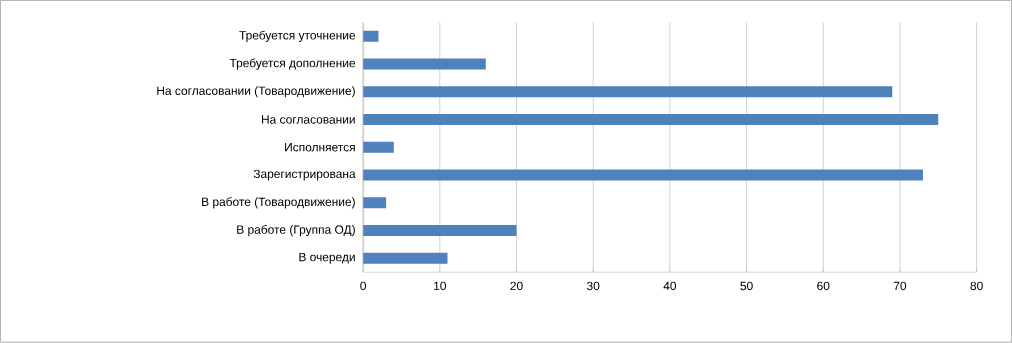 The height and width of the screenshot is (343, 1012). I want to click on x-tick-label: 80, so click(976, 286).